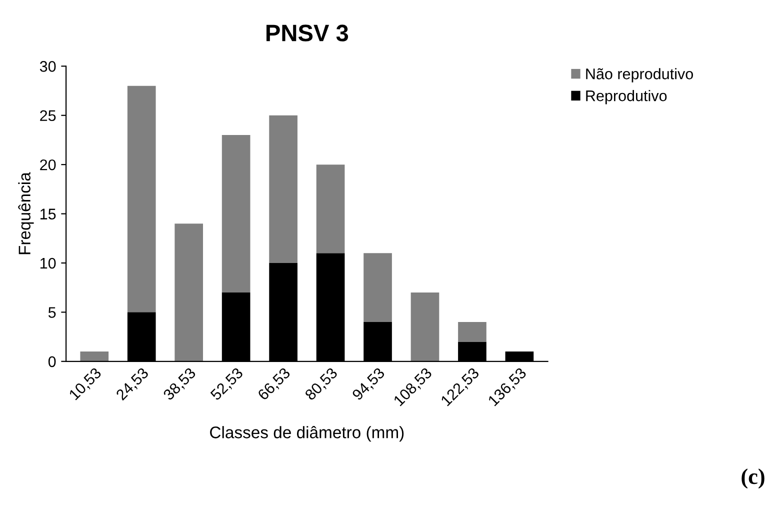 This screenshot has width=777, height=509. What do you see at coordinates (48, 66) in the screenshot?
I see `y-tick-label: 30` at bounding box center [48, 66].